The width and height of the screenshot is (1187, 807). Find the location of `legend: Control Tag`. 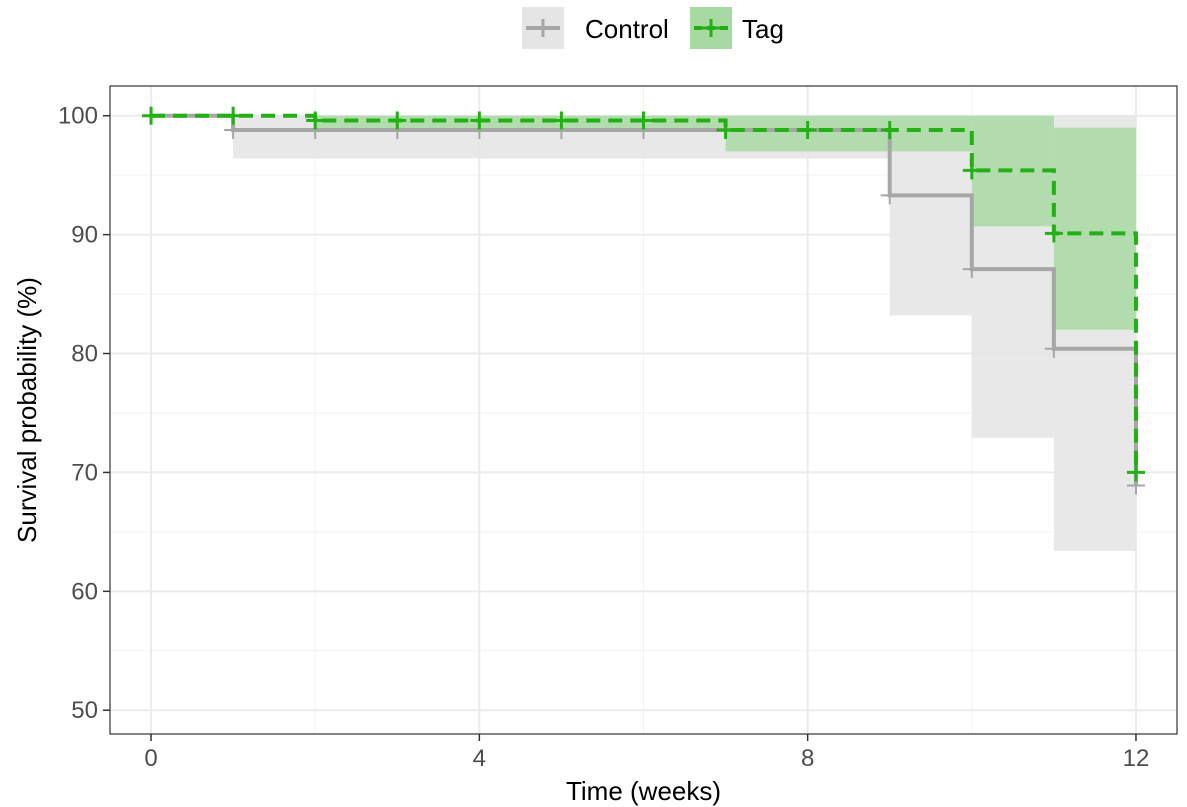

legend: Control Tag is located at coordinates (653, 28).